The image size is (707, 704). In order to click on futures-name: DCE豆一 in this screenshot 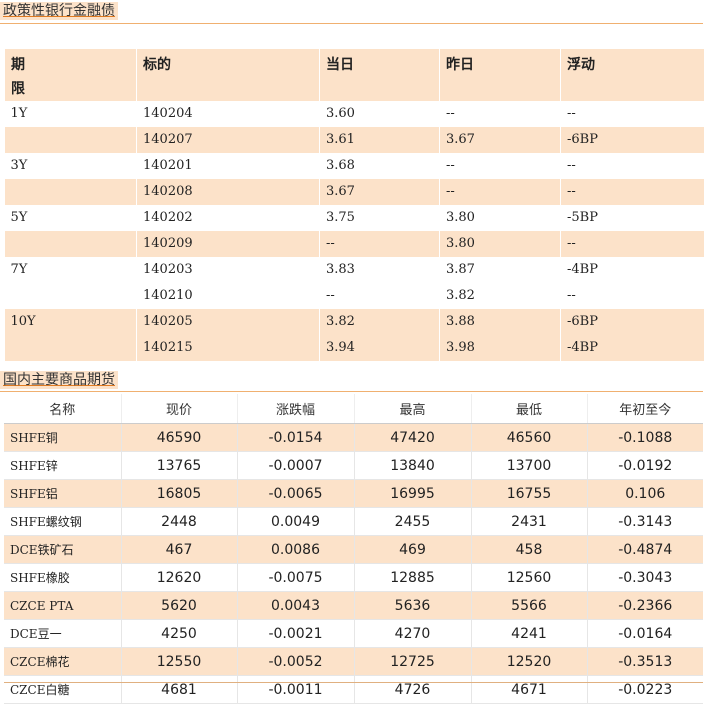, I will do `click(62, 633)`.